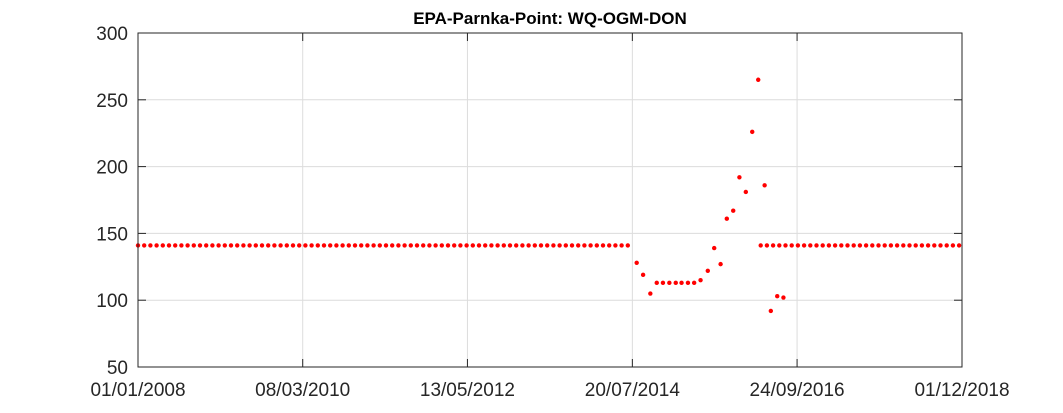 The width and height of the screenshot is (1063, 413). I want to click on x-tick-label: 01/12/2018, so click(961, 390).